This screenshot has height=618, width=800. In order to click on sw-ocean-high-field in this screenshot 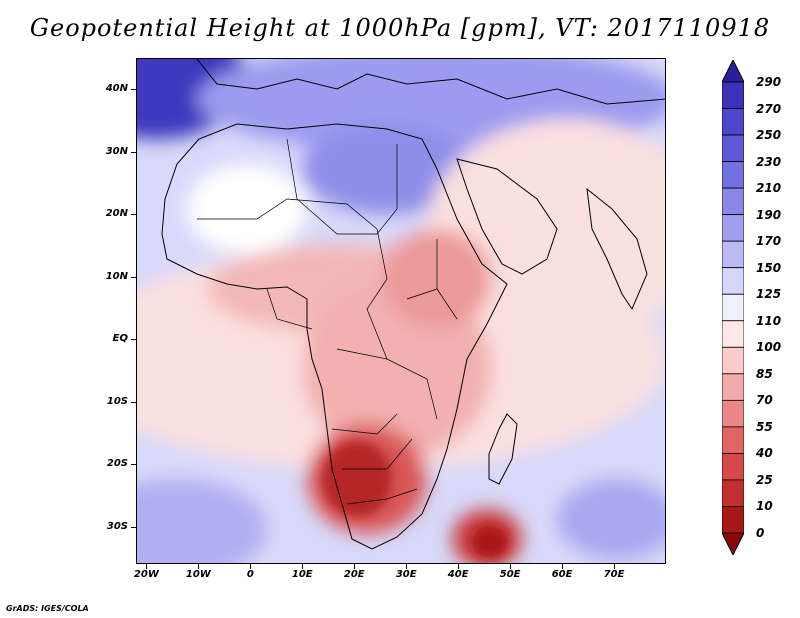, I will do `click(202, 521)`.